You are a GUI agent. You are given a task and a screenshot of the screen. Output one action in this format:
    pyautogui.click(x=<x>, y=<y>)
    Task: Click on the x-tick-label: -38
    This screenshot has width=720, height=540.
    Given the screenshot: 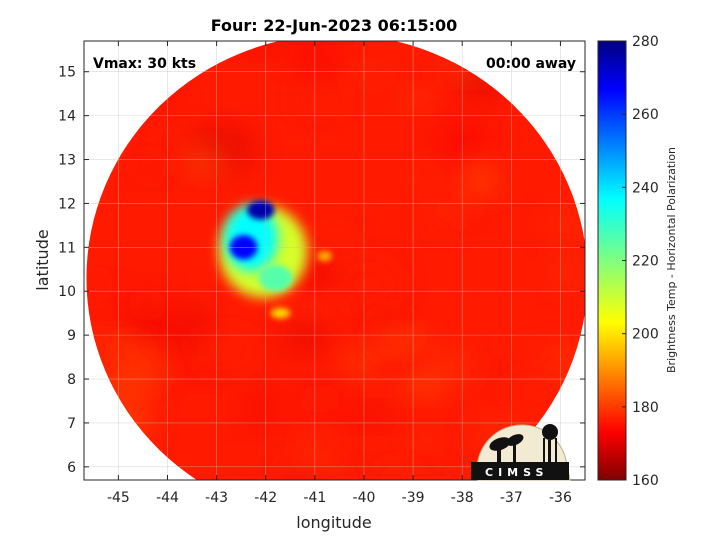 What is the action you would take?
    pyautogui.click(x=462, y=498)
    